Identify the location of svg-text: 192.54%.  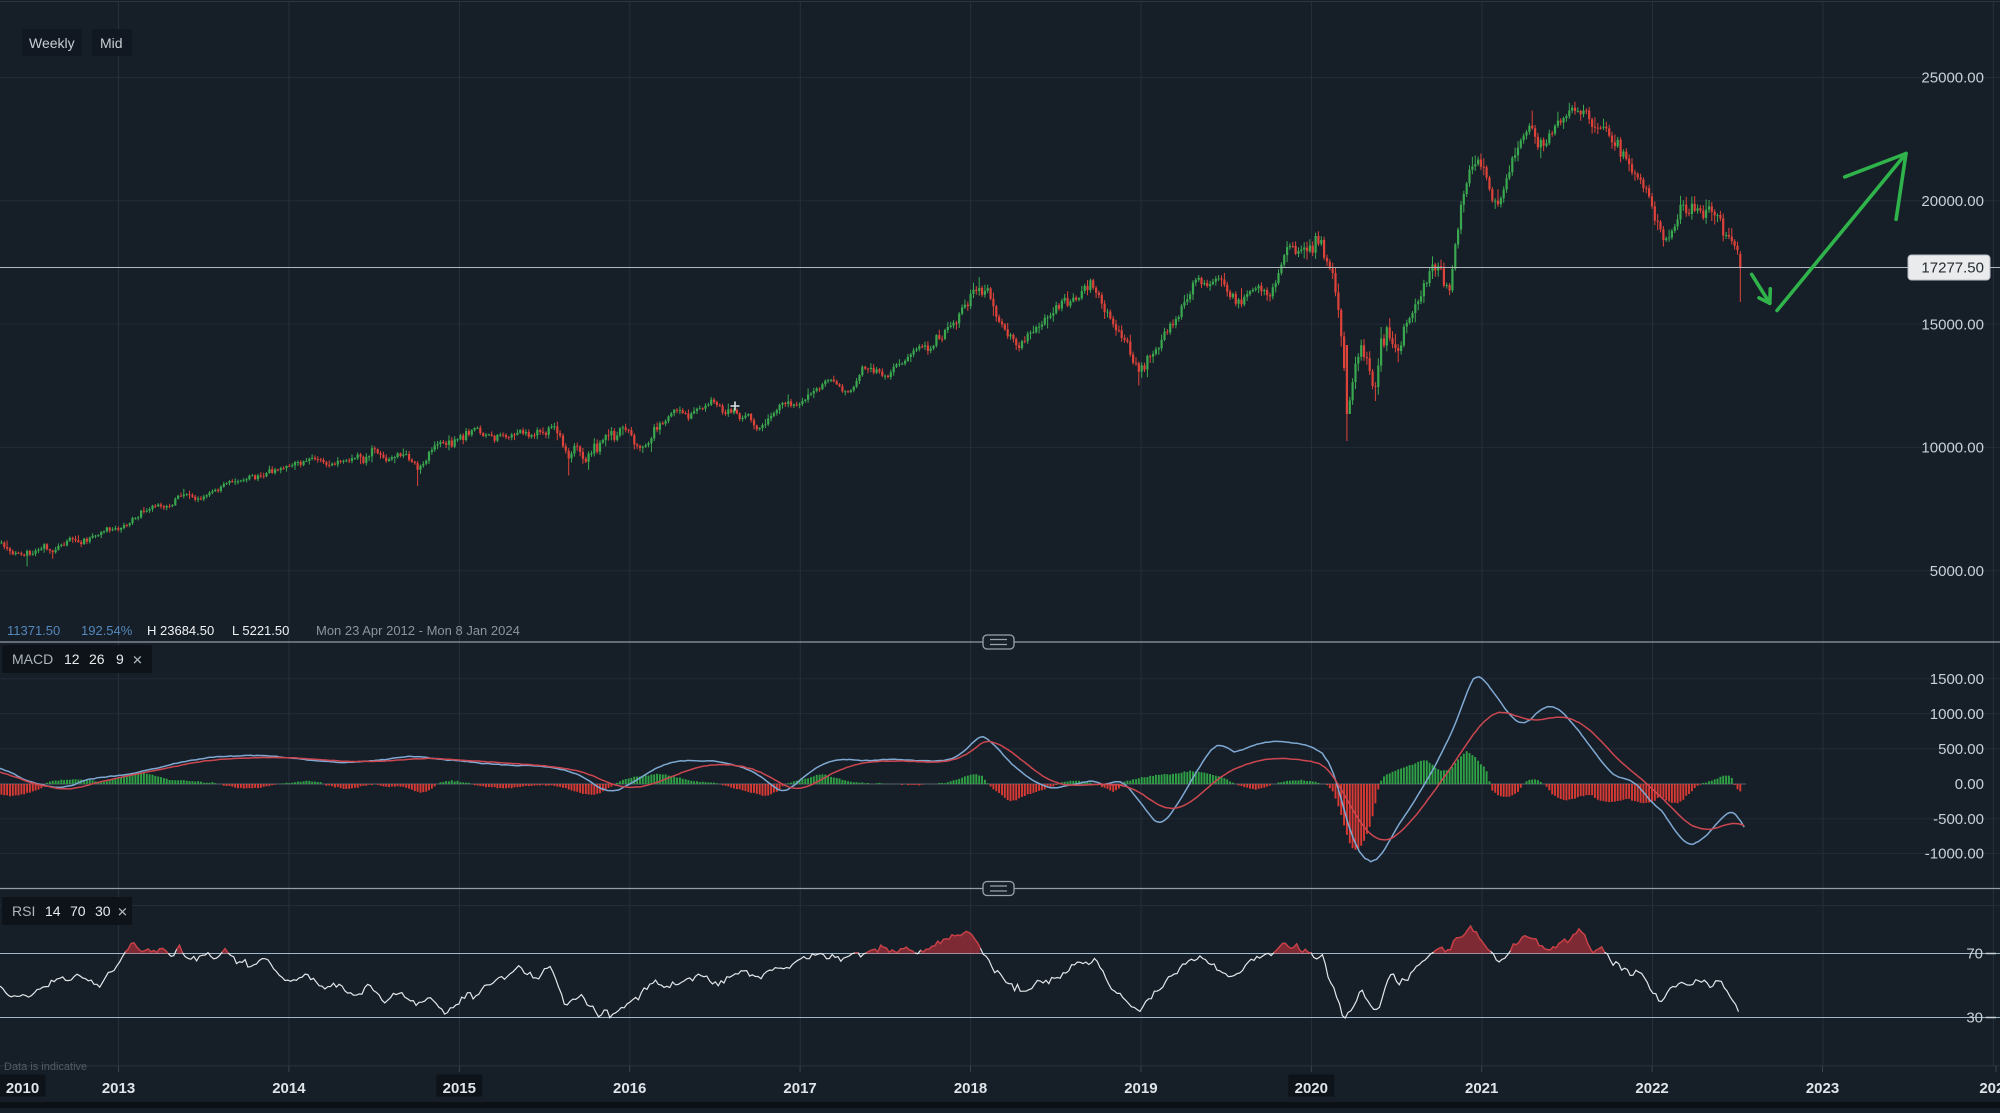
(107, 630).